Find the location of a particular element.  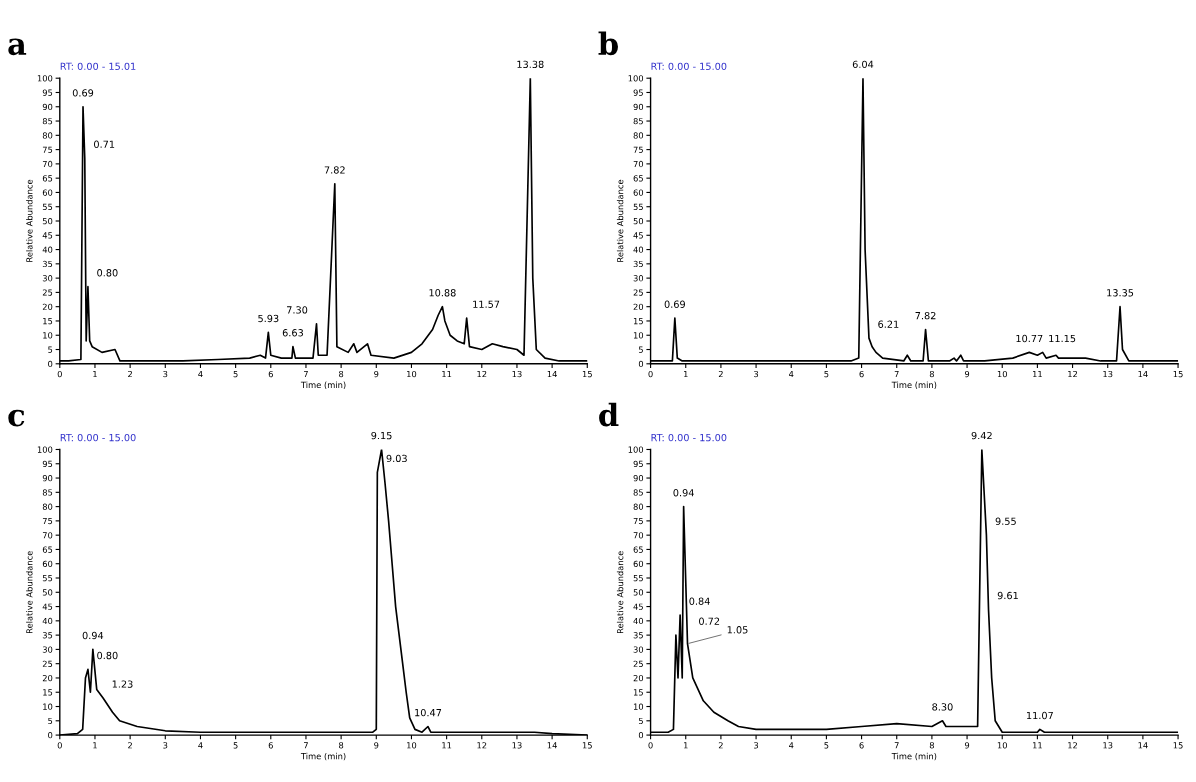

chart-title: c is located at coordinates (16, 418).